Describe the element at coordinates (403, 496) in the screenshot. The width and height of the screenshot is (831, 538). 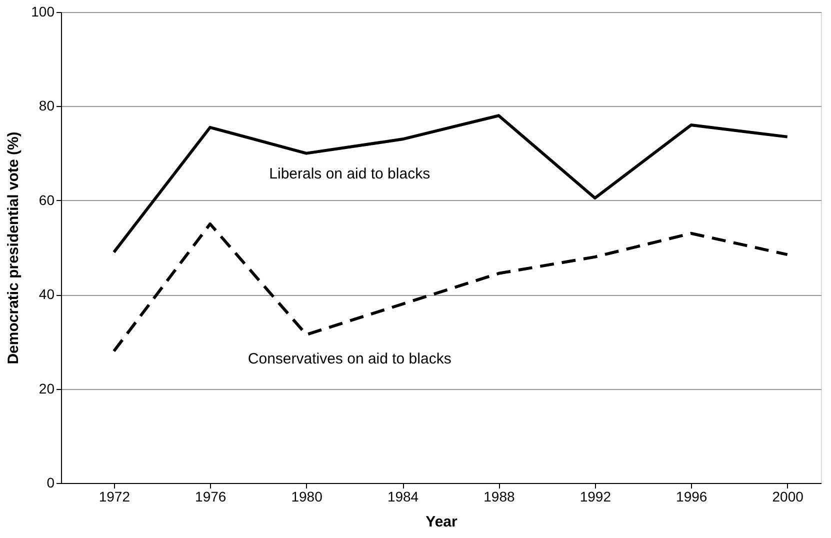
I see `x-tick-label: 1984` at that location.